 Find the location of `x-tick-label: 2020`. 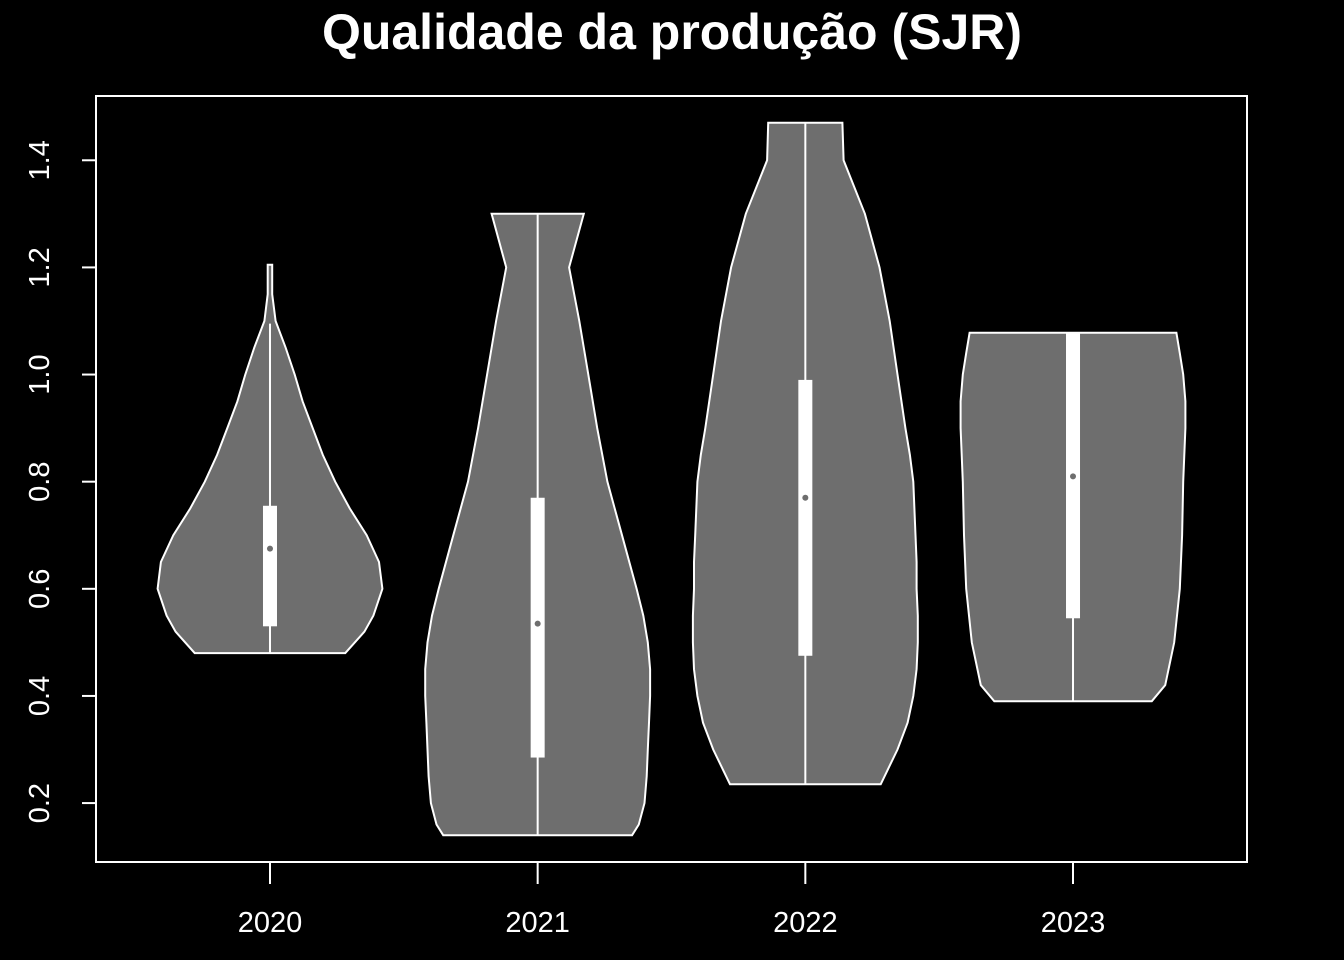

x-tick-label: 2020 is located at coordinates (270, 923).